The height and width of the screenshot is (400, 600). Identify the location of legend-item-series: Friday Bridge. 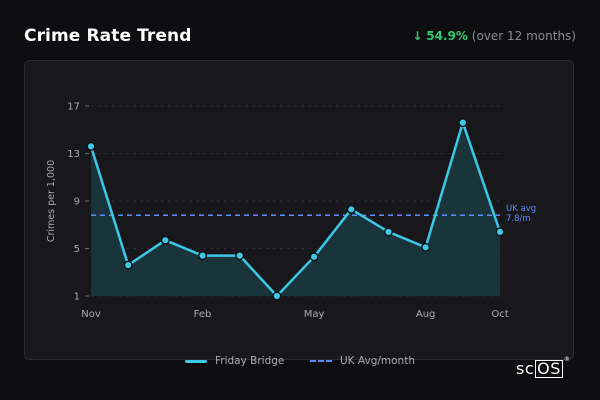
(234, 361).